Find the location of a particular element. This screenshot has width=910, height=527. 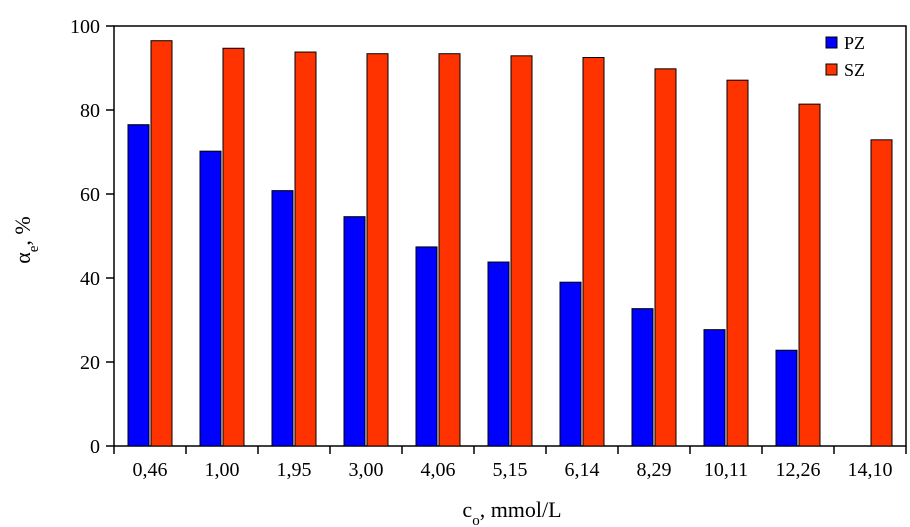

x-tick-label: 4,06 is located at coordinates (438, 470).